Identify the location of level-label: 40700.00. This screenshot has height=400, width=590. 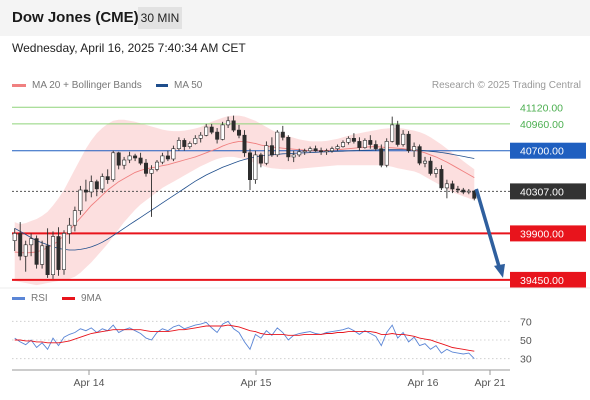
(542, 152).